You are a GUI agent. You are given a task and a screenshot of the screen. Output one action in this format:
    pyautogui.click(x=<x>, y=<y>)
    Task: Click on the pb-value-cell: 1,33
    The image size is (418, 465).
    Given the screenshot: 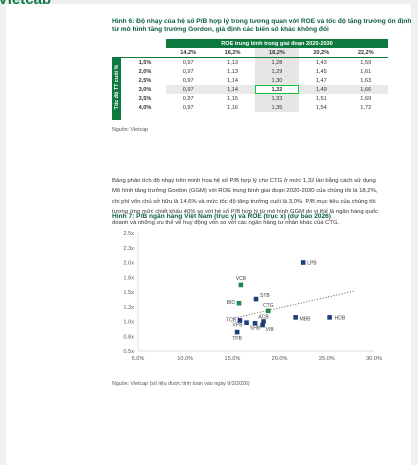 What is the action you would take?
    pyautogui.click(x=277, y=98)
    